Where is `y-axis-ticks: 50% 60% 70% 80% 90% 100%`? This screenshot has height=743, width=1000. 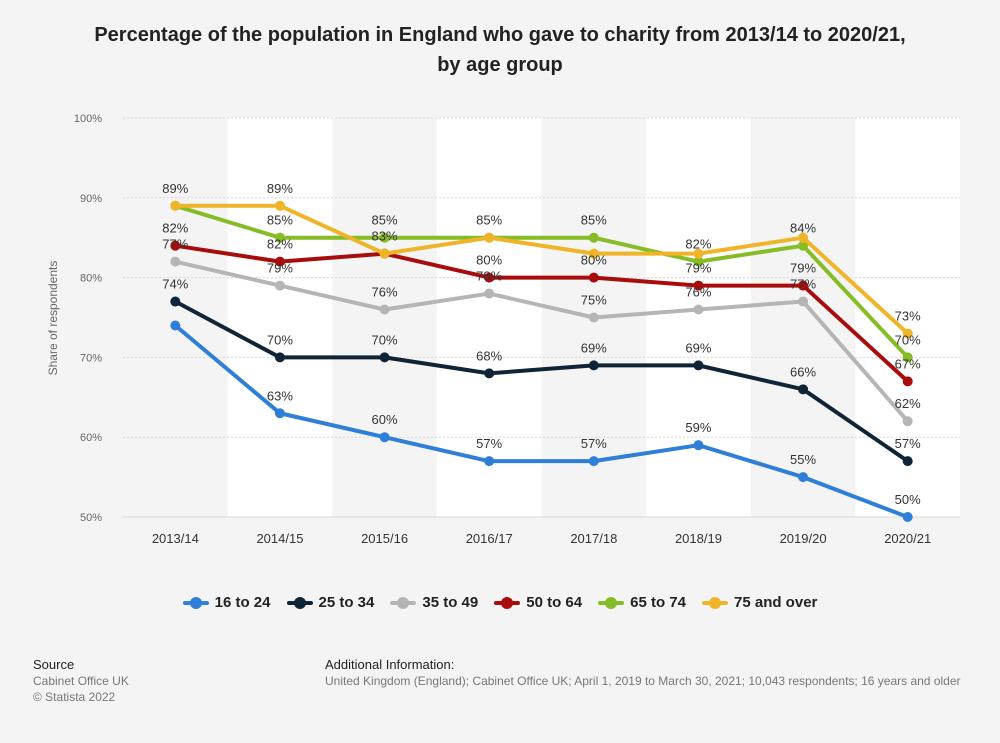
y-axis-ticks: 50% 60% 70% 80% 90% 100% is located at coordinates (88, 318).